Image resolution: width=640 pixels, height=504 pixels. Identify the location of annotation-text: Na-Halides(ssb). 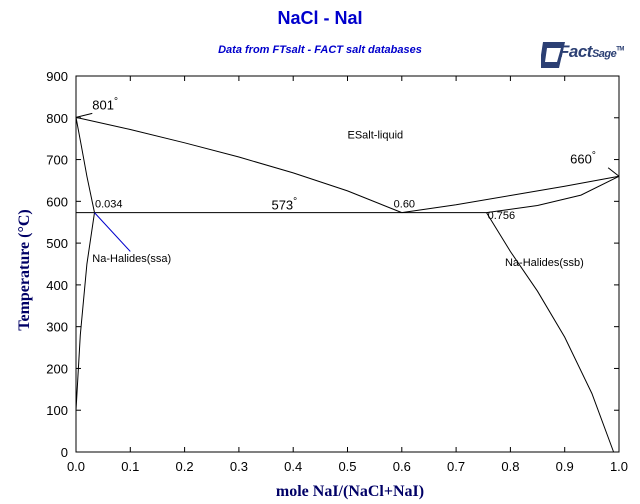
(544, 263).